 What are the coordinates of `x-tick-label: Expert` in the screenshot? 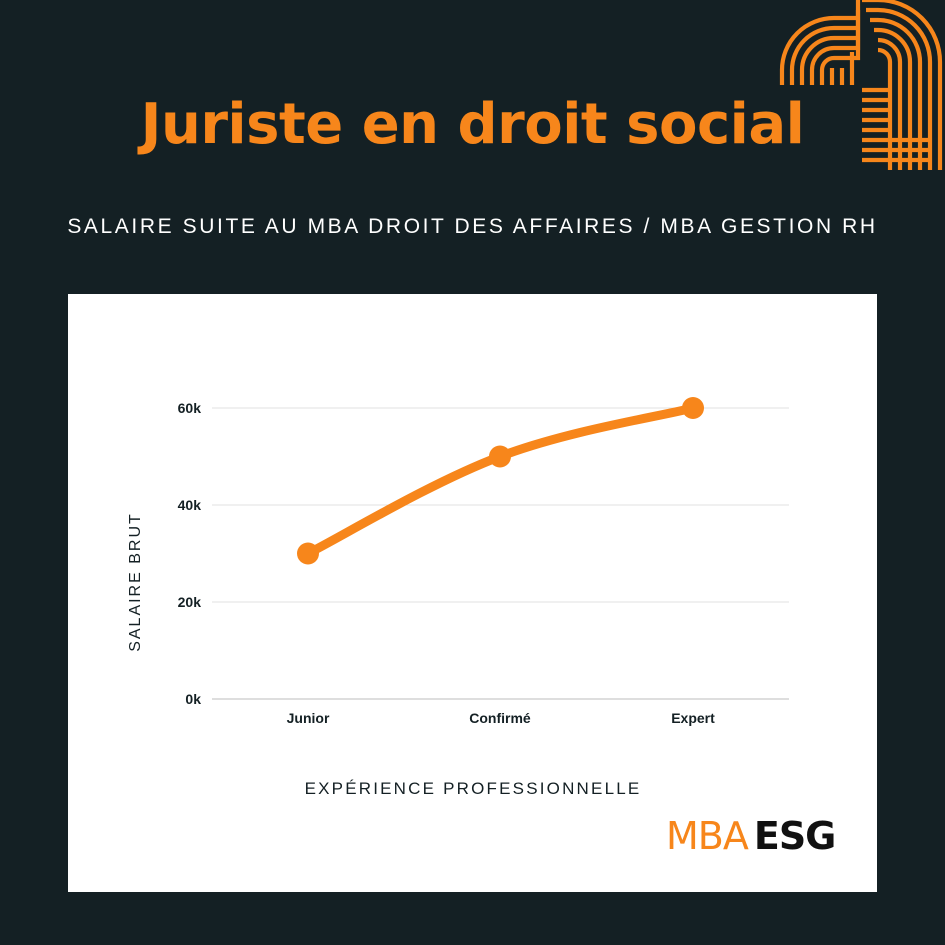 It's located at (693, 718).